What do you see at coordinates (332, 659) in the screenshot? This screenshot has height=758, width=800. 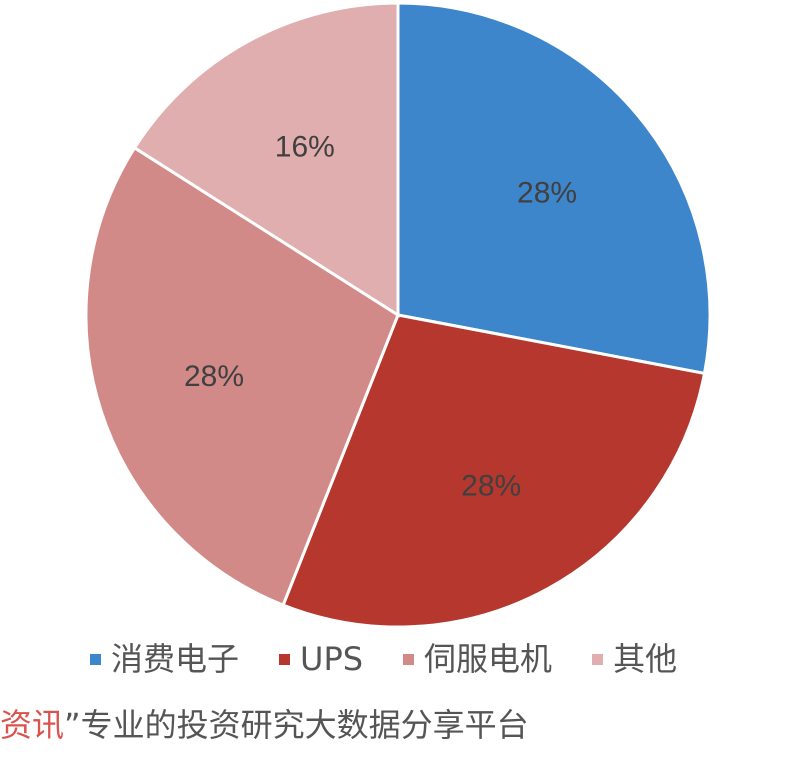 I see `legend-label: UPS` at bounding box center [332, 659].